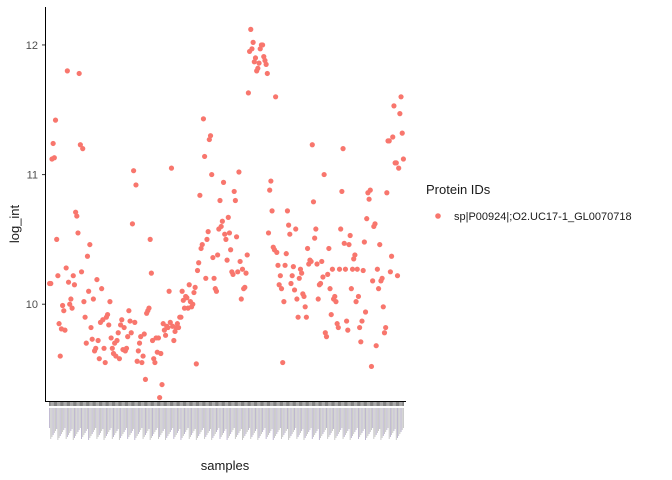  What do you see at coordinates (14, 223) in the screenshot?
I see `y-axis-title: log_int` at bounding box center [14, 223].